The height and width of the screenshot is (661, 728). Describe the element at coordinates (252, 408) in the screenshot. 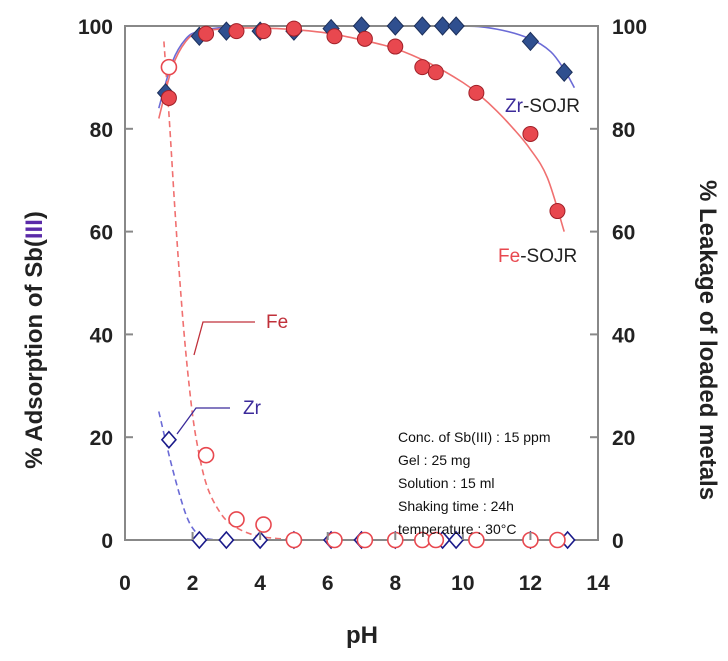

I see `label-zr: Zr` at that location.